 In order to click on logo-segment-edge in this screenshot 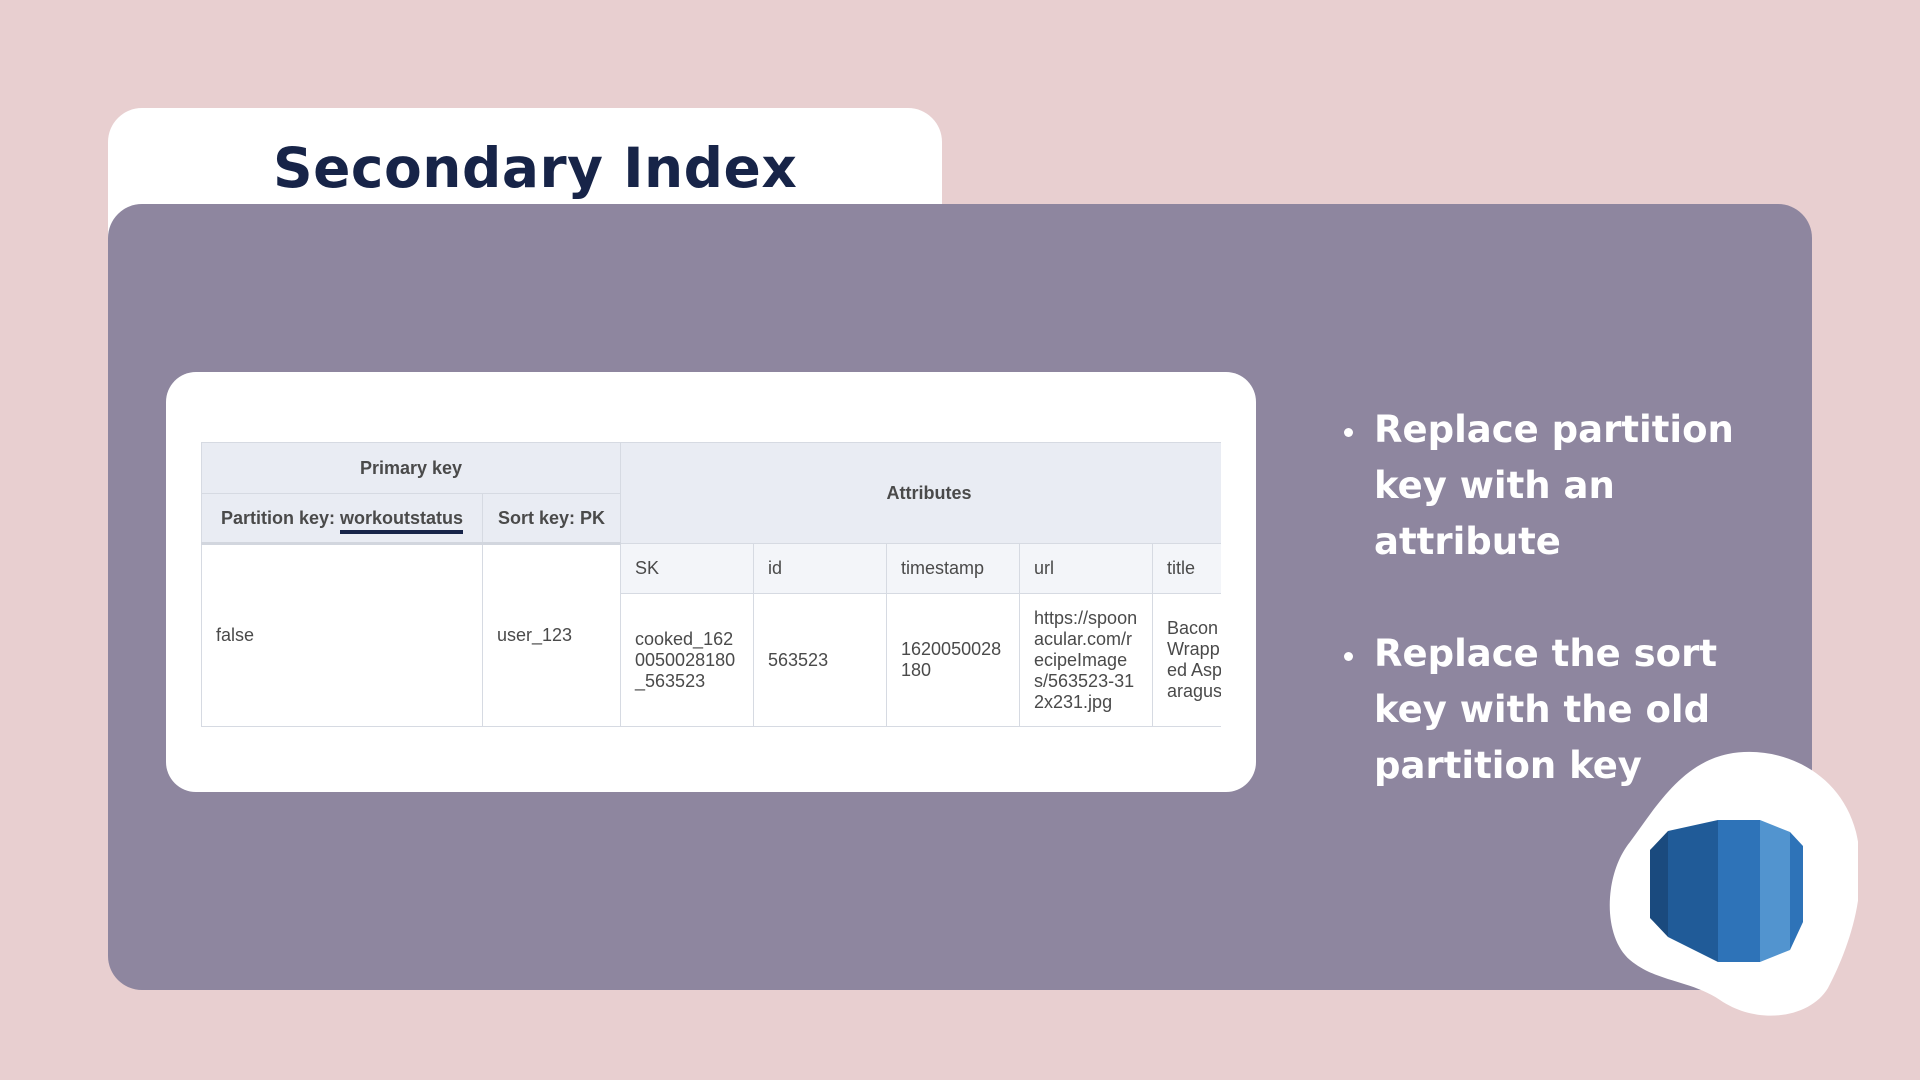, I will do `click(1796, 891)`.